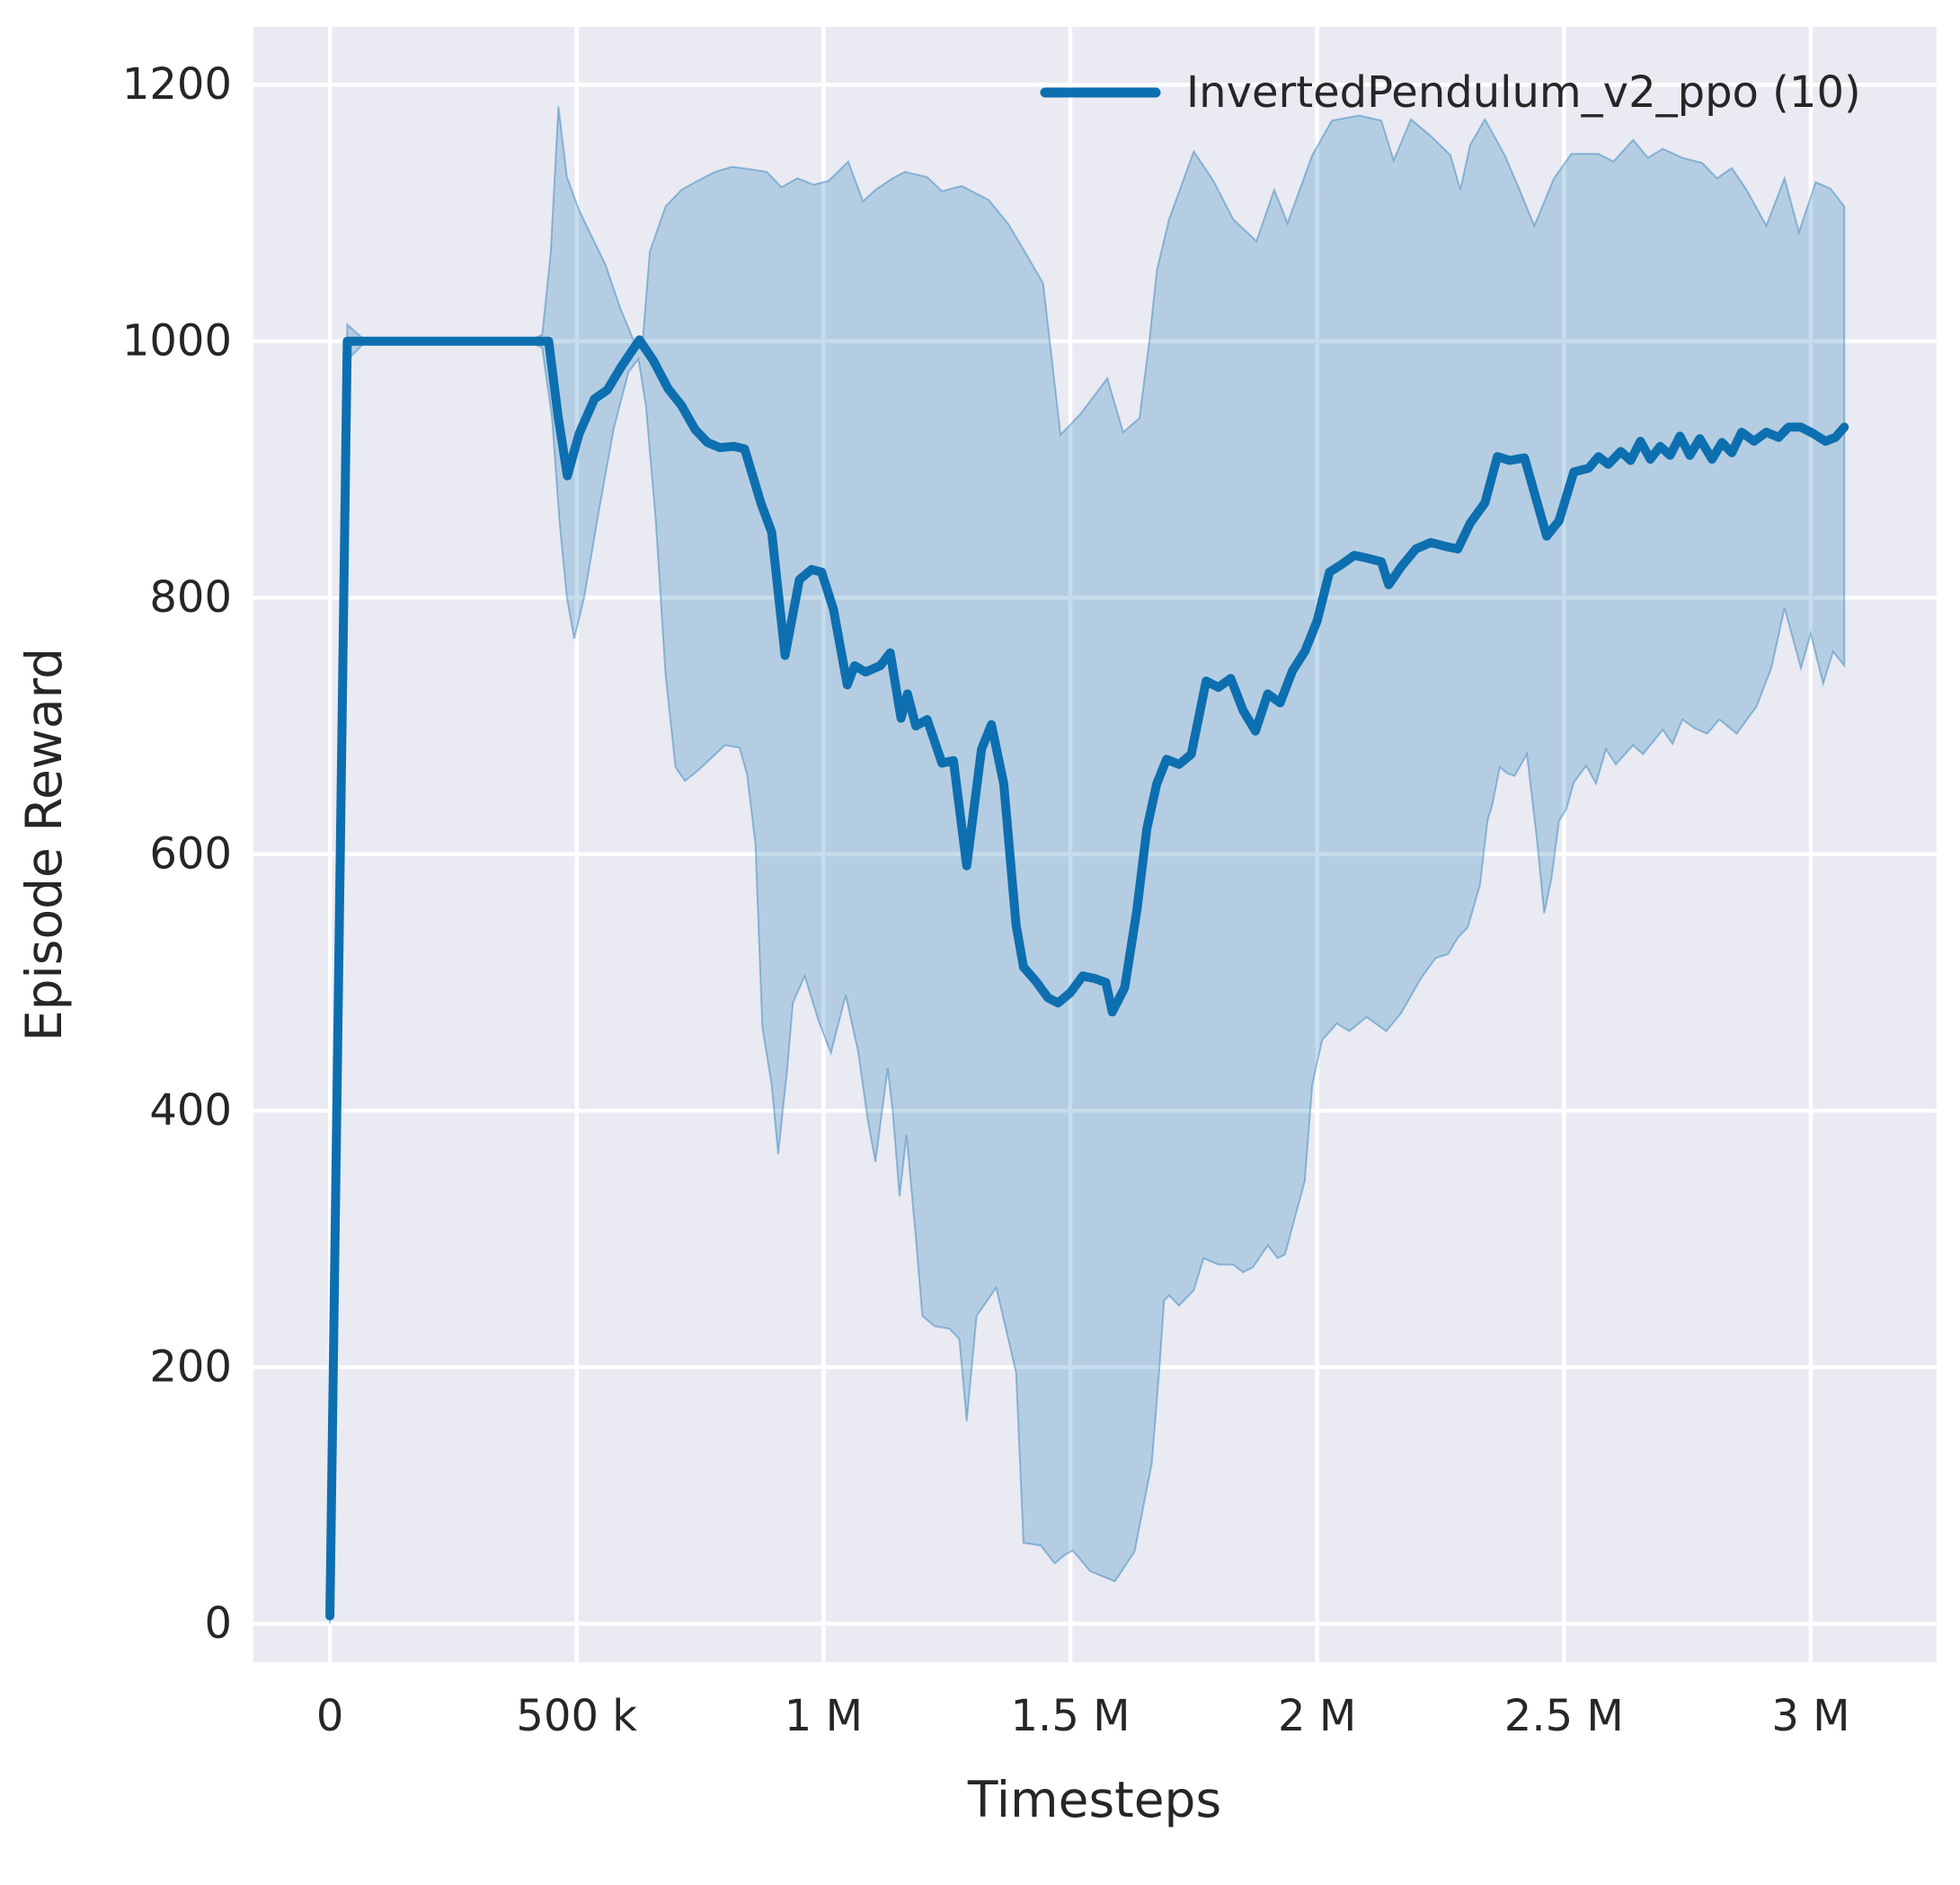 The height and width of the screenshot is (1885, 1960). Describe the element at coordinates (1317, 1716) in the screenshot. I see `x-tick-label: 2 M` at that location.